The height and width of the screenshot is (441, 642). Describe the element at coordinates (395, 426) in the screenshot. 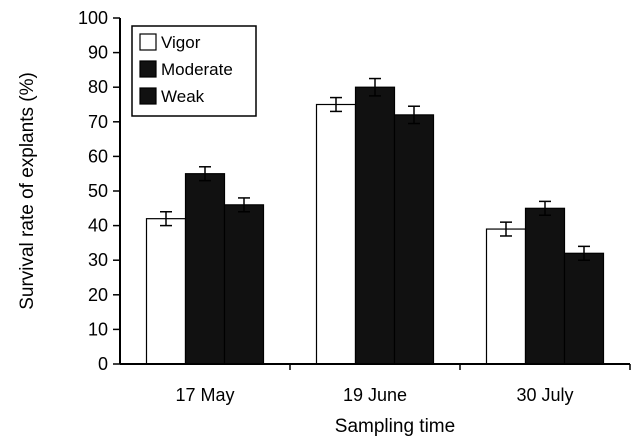

I see `x-axis-title: Sampling time` at that location.